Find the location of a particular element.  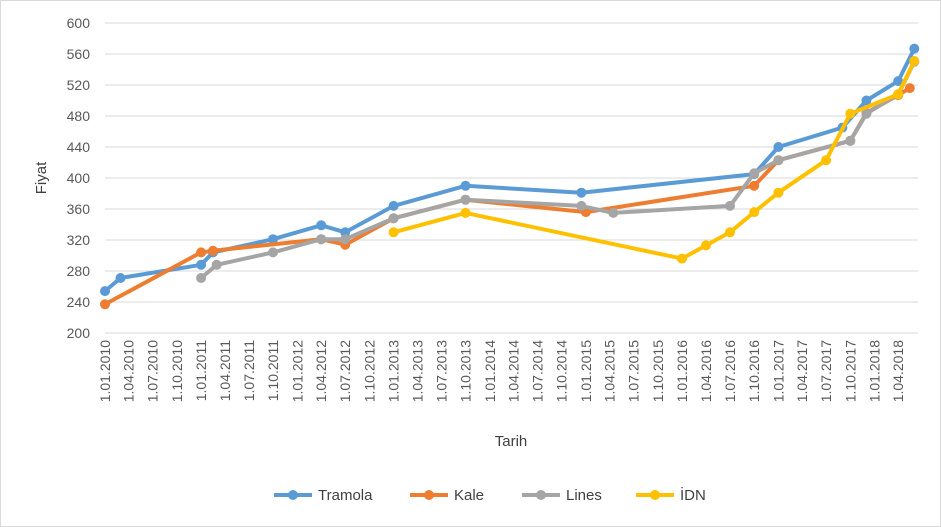

x-tick-label: 1.04.2015 is located at coordinates (610, 371).